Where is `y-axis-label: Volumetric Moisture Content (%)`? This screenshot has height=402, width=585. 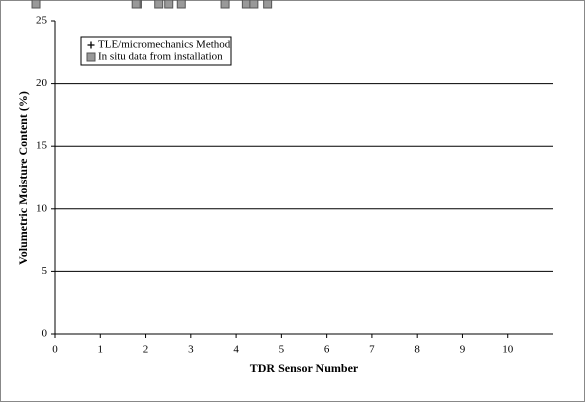
y-axis-label: Volumetric Moisture Content (%) is located at coordinates (23, 178).